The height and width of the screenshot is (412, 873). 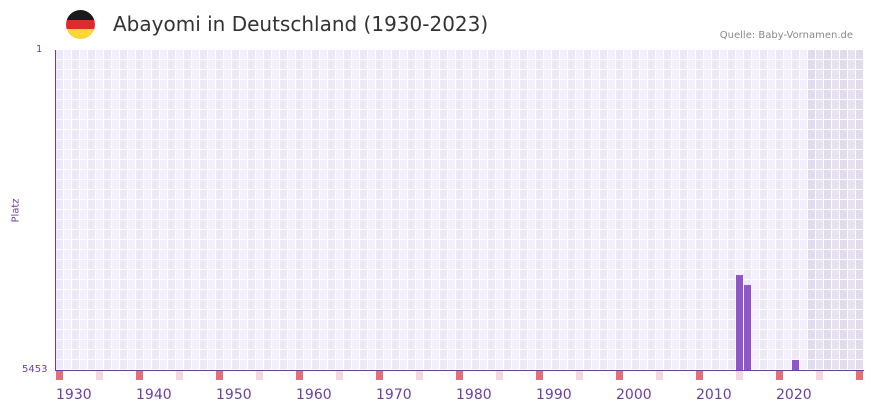 What do you see at coordinates (554, 395) in the screenshot?
I see `x-tick-label: 1990` at bounding box center [554, 395].